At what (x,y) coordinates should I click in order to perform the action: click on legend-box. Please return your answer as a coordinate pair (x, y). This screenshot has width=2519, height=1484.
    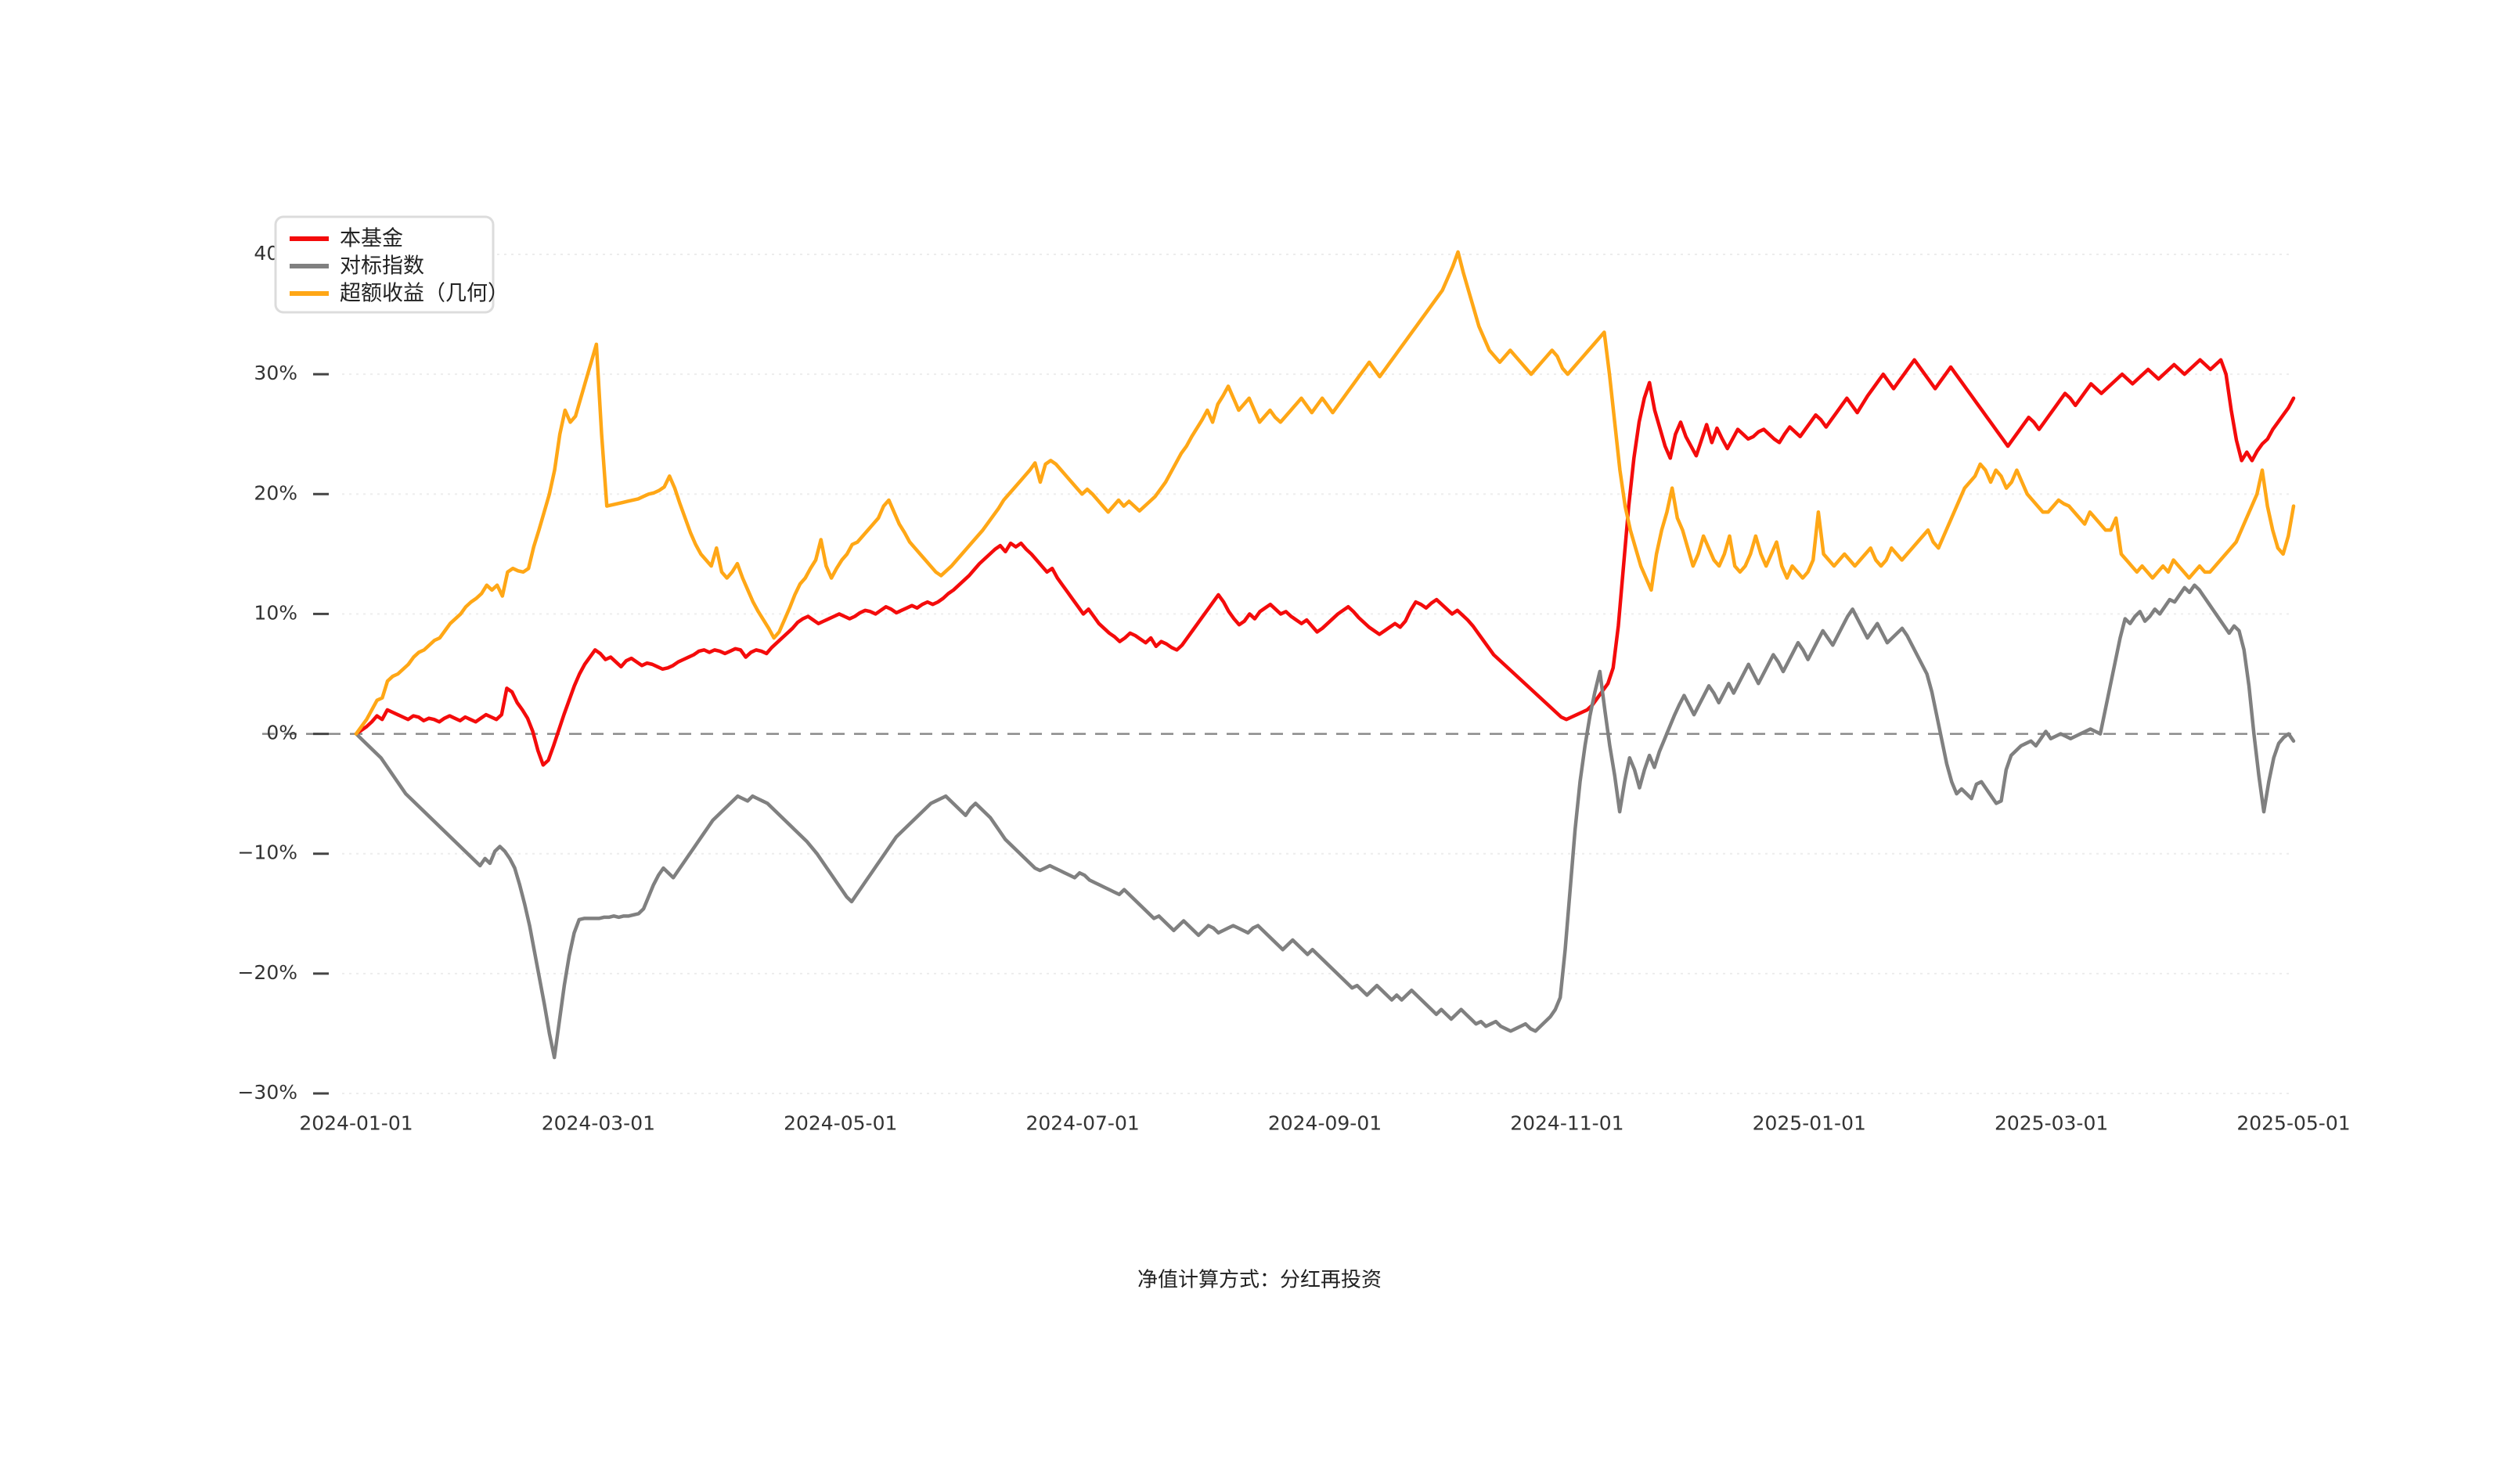
    Looking at the image, I should click on (384, 264).